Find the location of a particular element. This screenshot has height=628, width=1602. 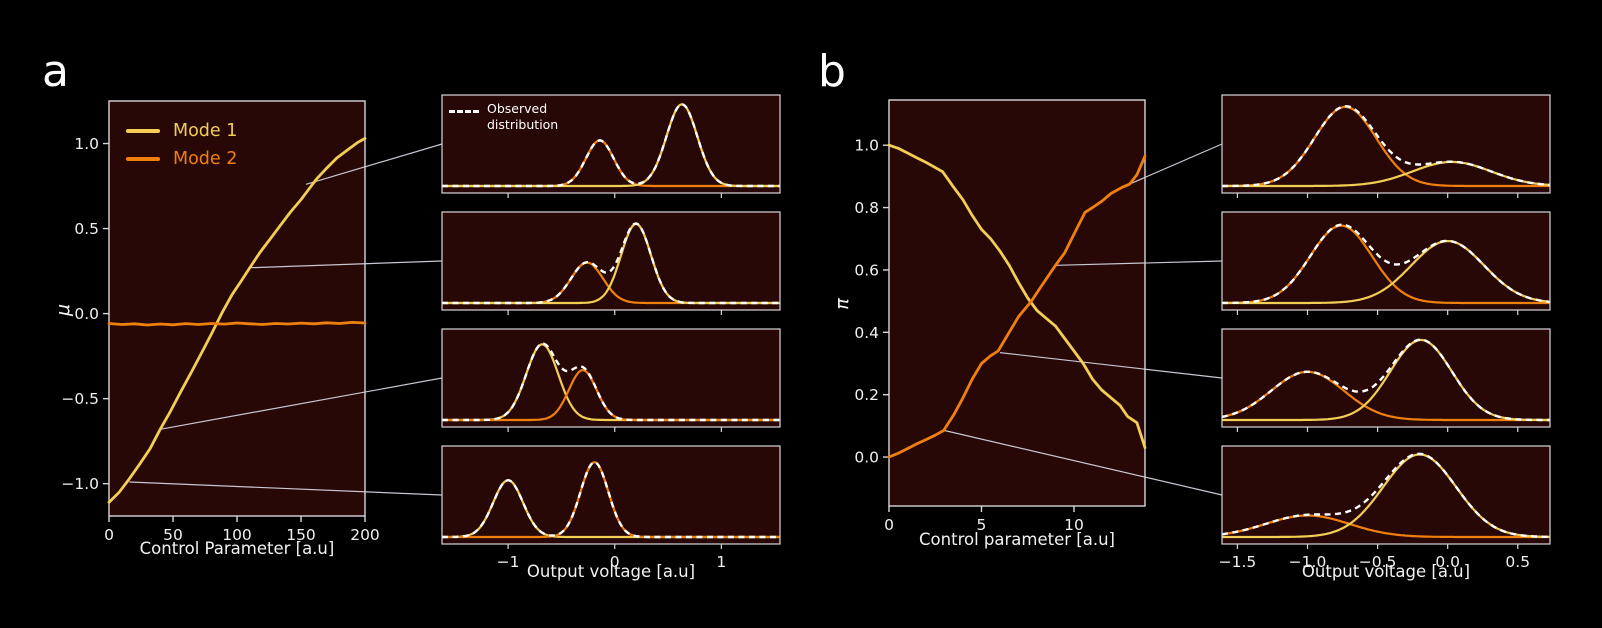

y-tick-label: 0.2 is located at coordinates (866, 395).